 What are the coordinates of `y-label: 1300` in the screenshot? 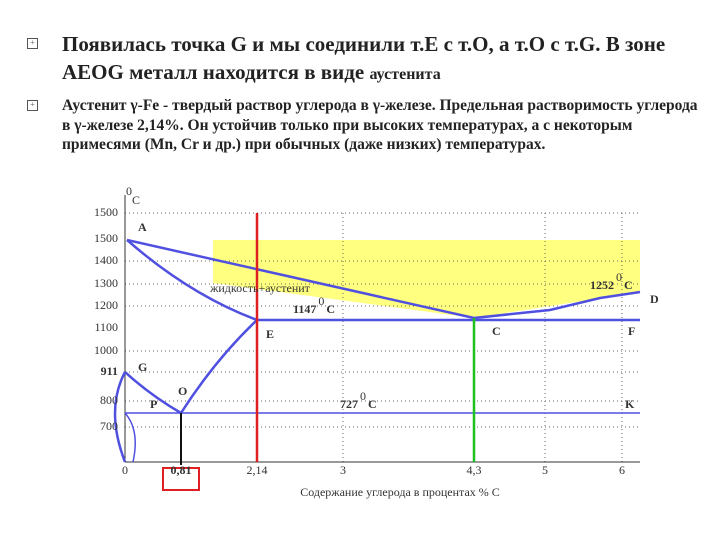 It's located at (106, 283).